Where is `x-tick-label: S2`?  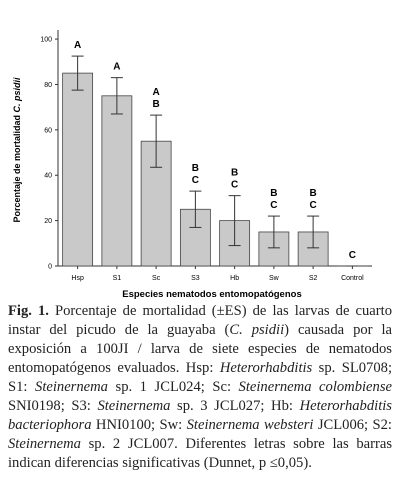 x-tick-label: S2 is located at coordinates (313, 278).